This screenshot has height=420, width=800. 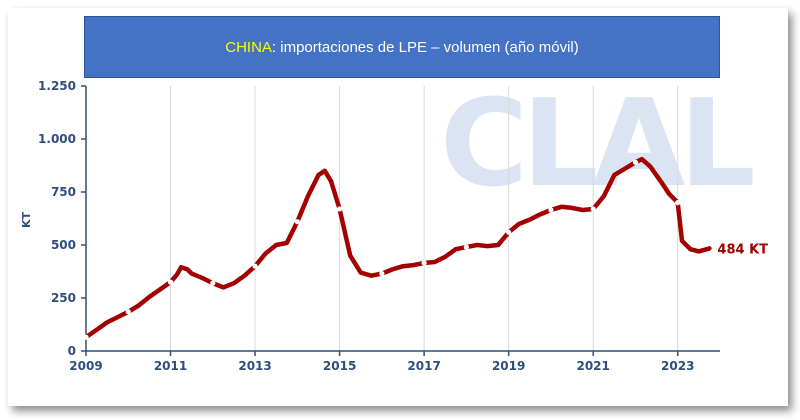 What do you see at coordinates (508, 366) in the screenshot?
I see `x-tick-label: 2019` at bounding box center [508, 366].